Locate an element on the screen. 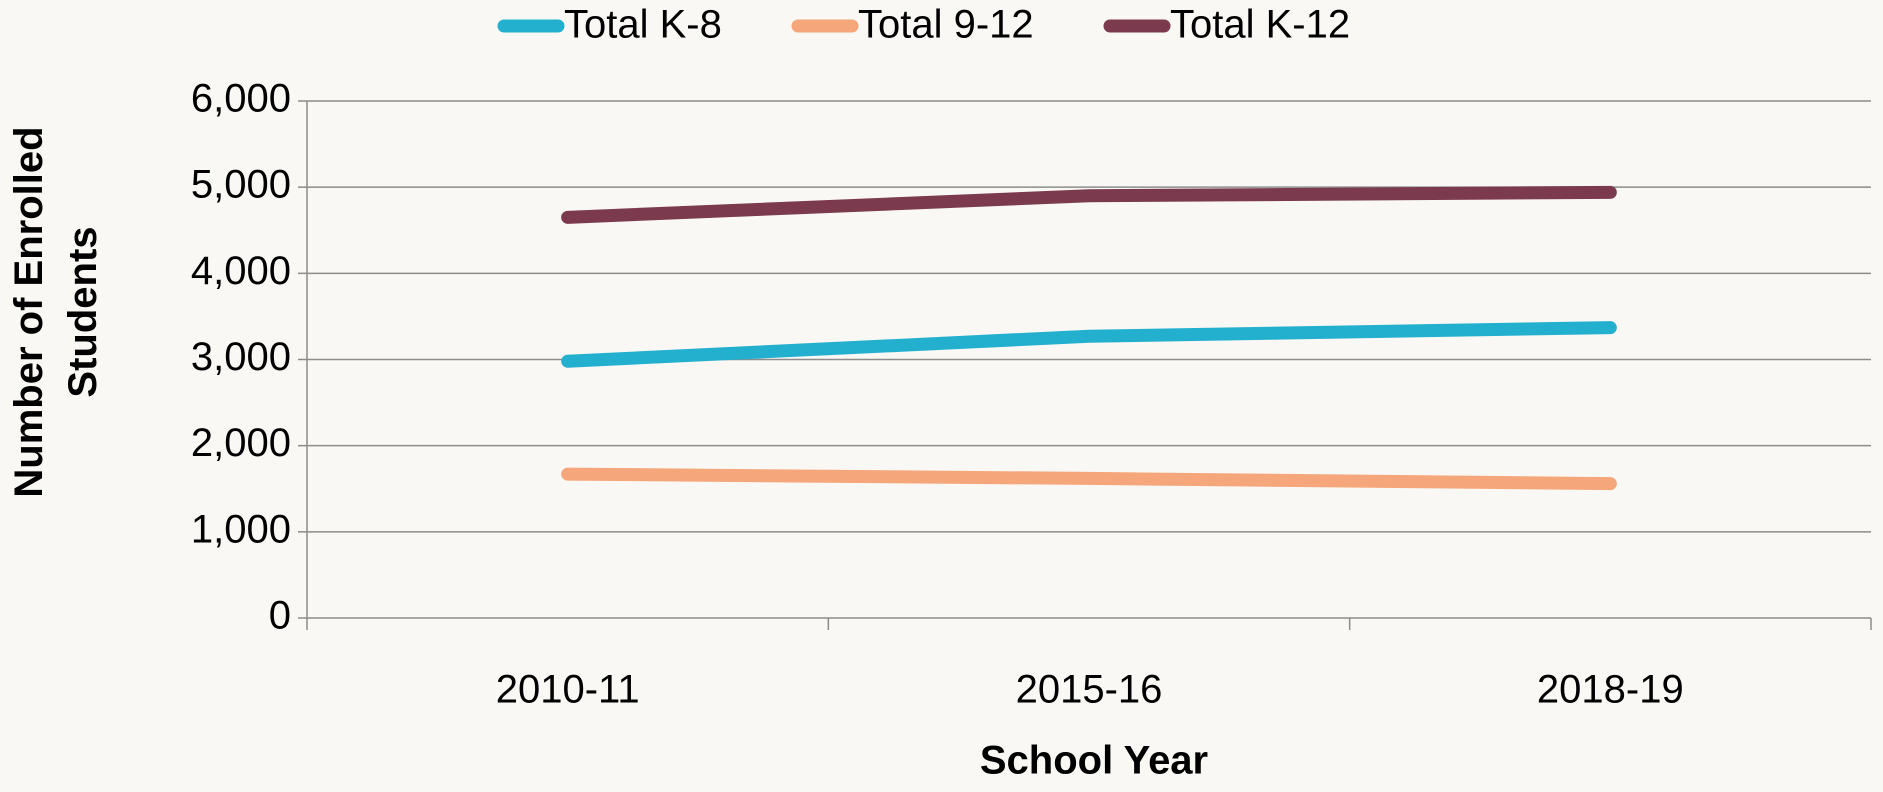 This screenshot has height=792, width=1883. x-axis-title: School Year is located at coordinates (1094, 761).